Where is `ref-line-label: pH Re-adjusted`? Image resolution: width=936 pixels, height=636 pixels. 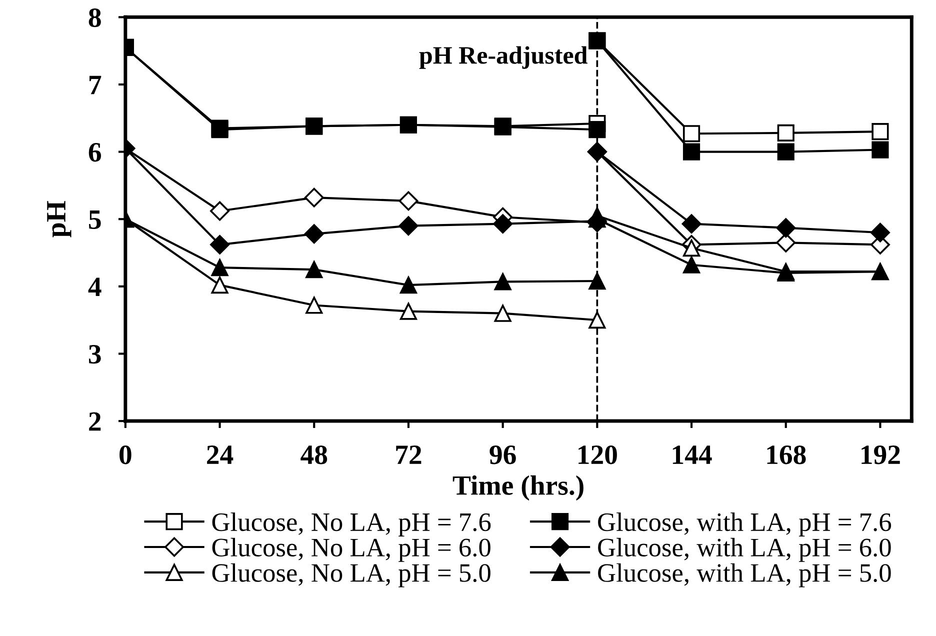 ref-line-label: pH Re-adjusted is located at coordinates (503, 57).